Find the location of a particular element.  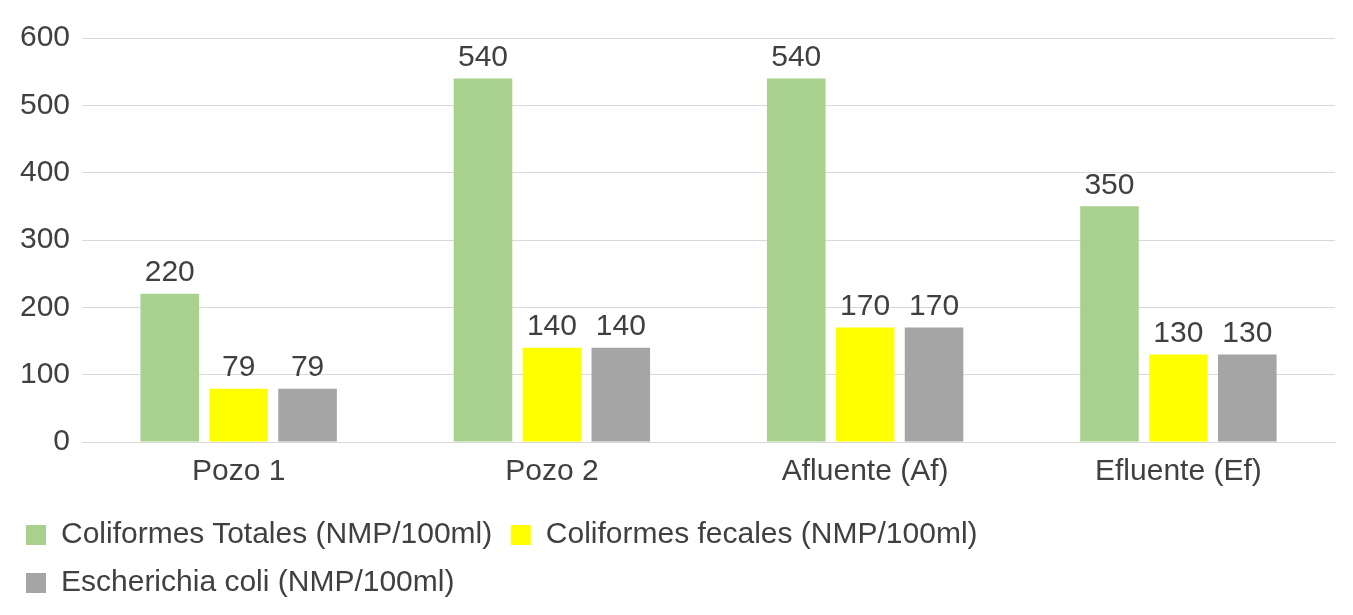

x-tick-label: Afluente (Af) is located at coordinates (865, 470).